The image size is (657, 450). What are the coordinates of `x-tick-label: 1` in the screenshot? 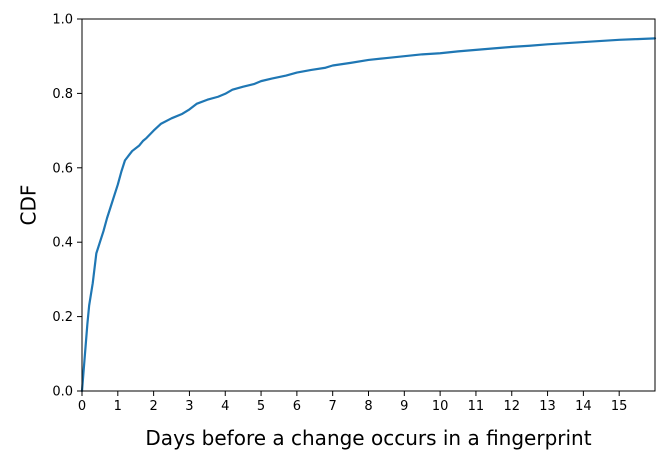 It's located at (118, 406).